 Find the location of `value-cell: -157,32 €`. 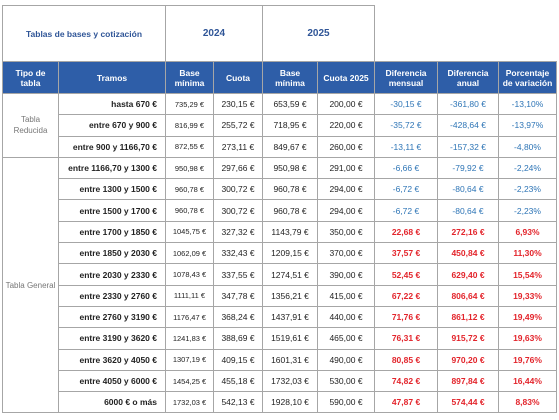

value-cell: -157,32 € is located at coordinates (468, 146).